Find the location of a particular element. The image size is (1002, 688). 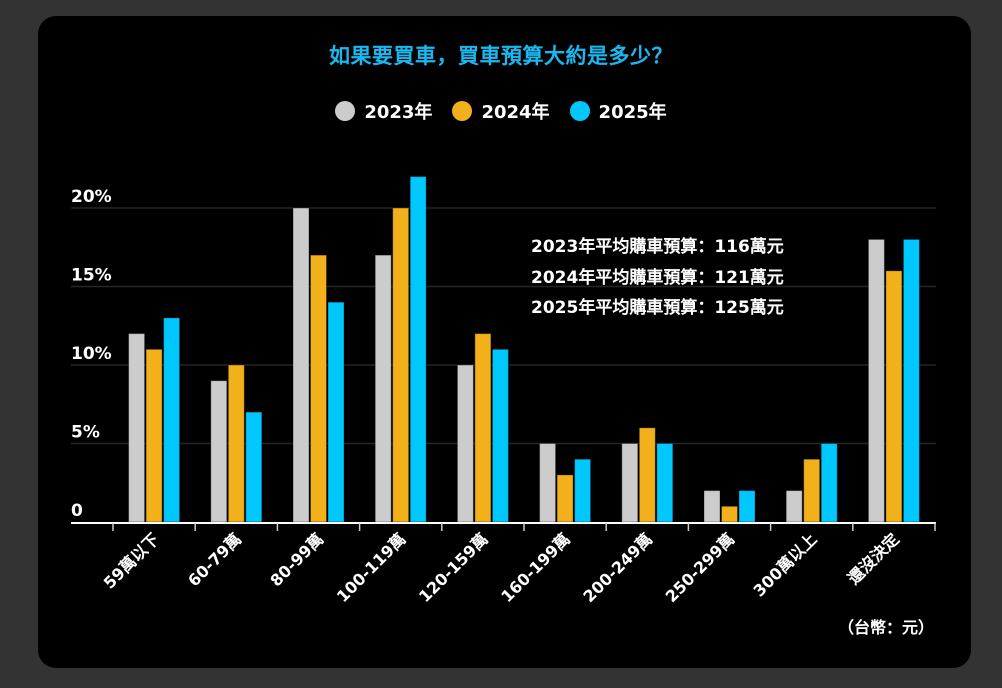

x-tick-label: 還沒決定 is located at coordinates (873, 558).